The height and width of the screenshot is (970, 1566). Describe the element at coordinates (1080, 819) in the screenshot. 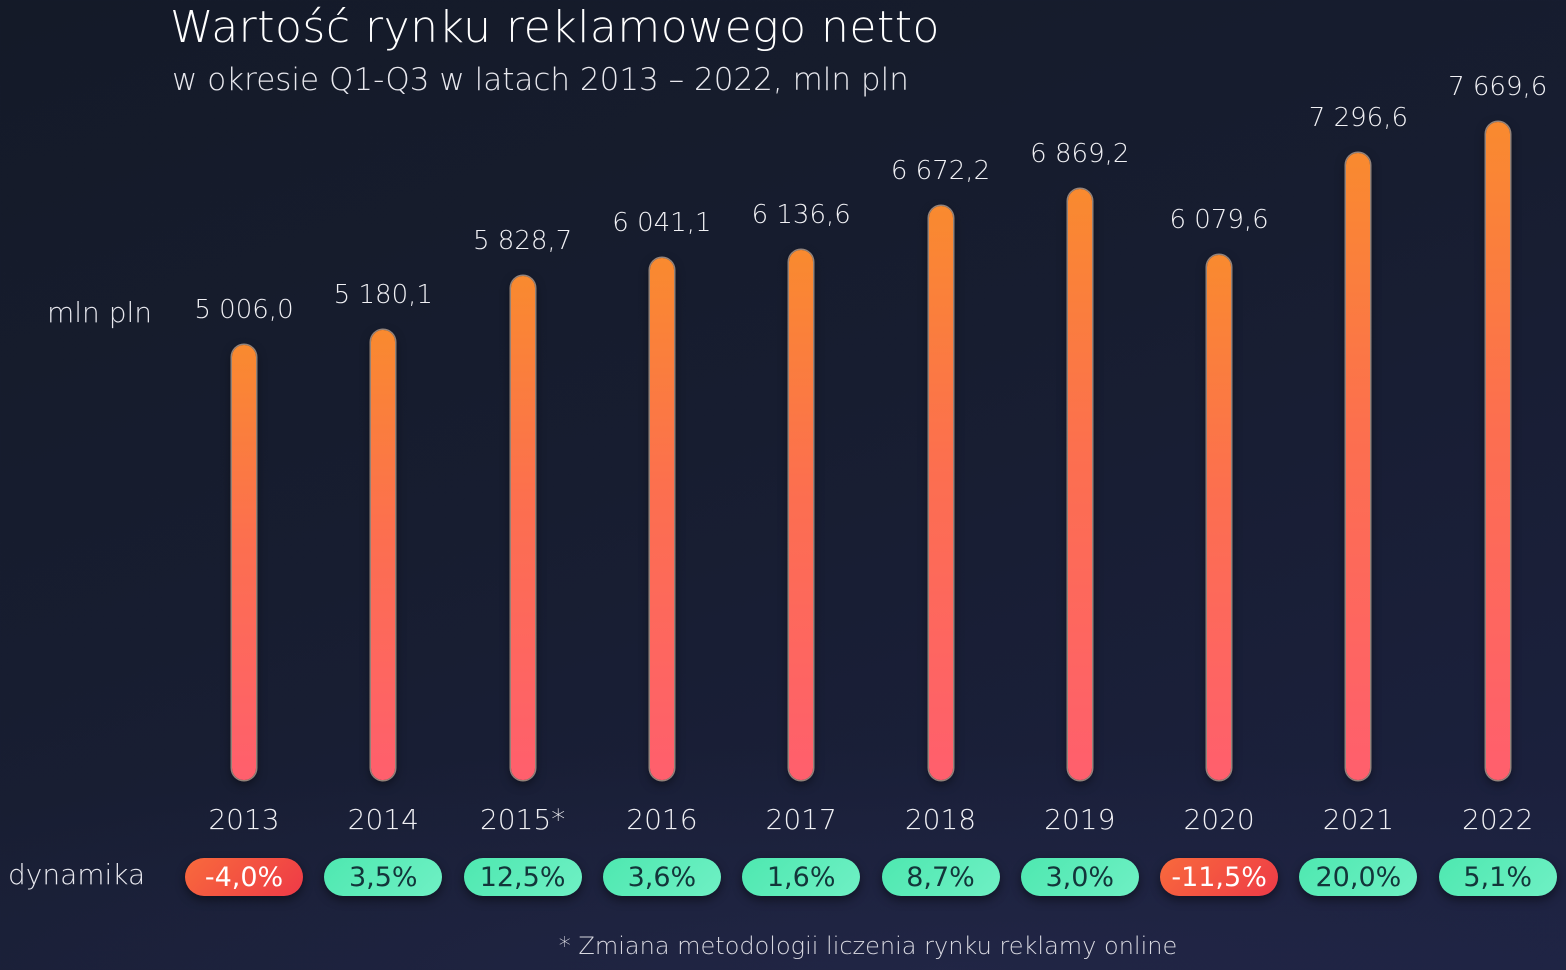

I see `year-label: 2019` at that location.